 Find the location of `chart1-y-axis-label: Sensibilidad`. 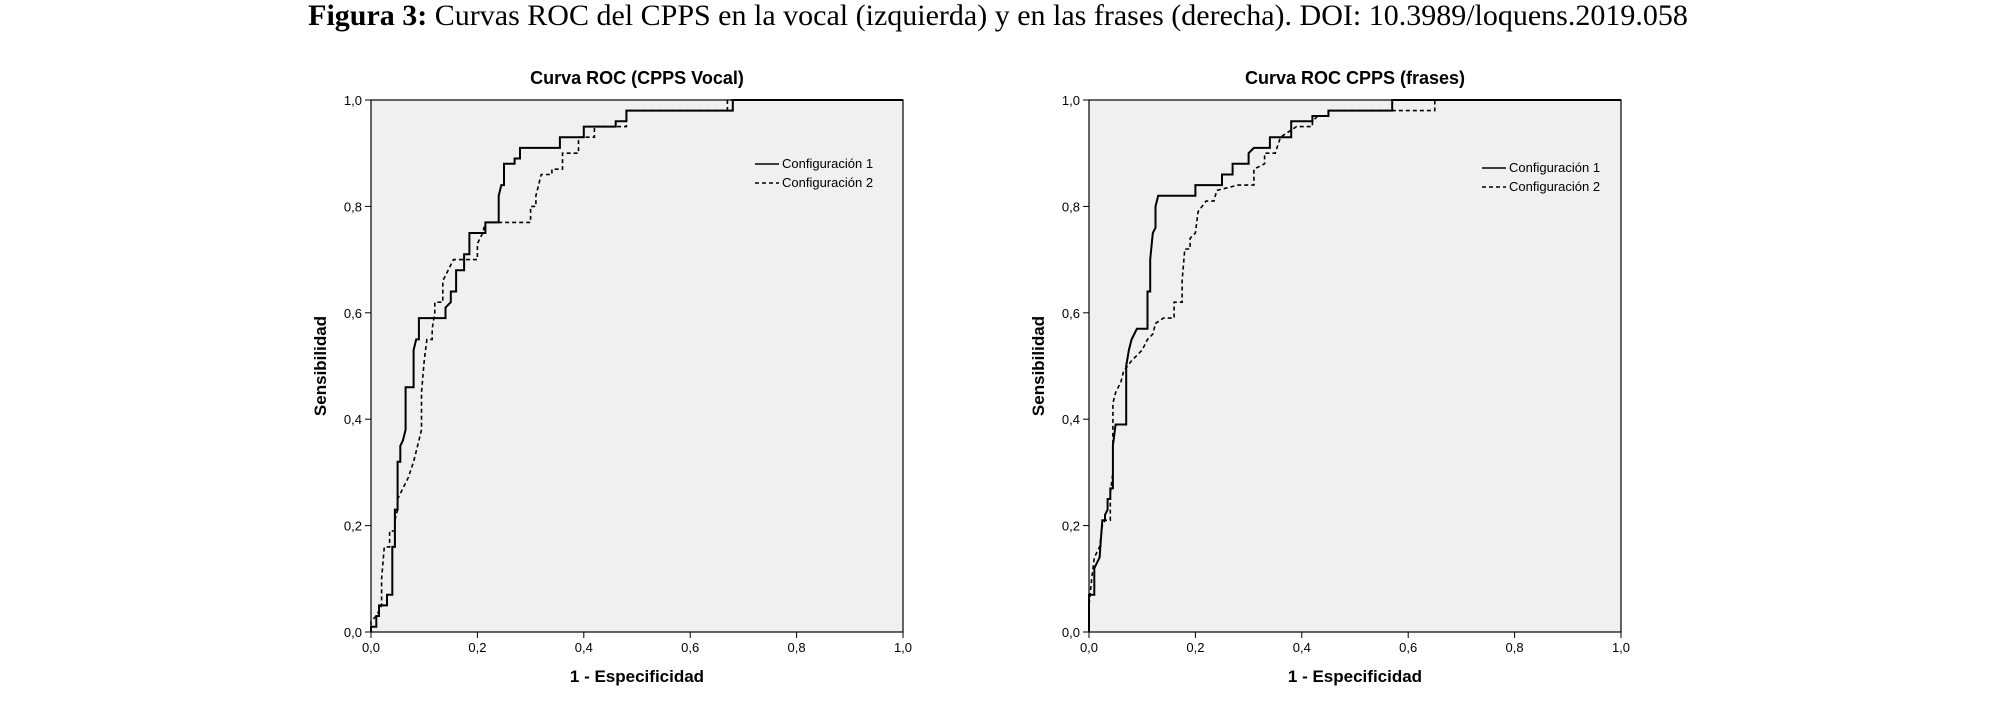

chart1-y-axis-label: Sensibilidad is located at coordinates (320, 366).